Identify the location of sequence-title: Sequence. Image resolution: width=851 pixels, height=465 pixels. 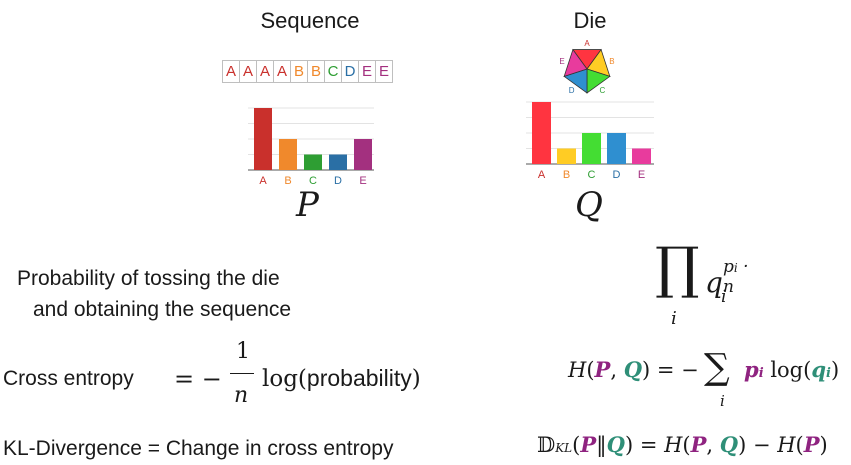
(310, 20).